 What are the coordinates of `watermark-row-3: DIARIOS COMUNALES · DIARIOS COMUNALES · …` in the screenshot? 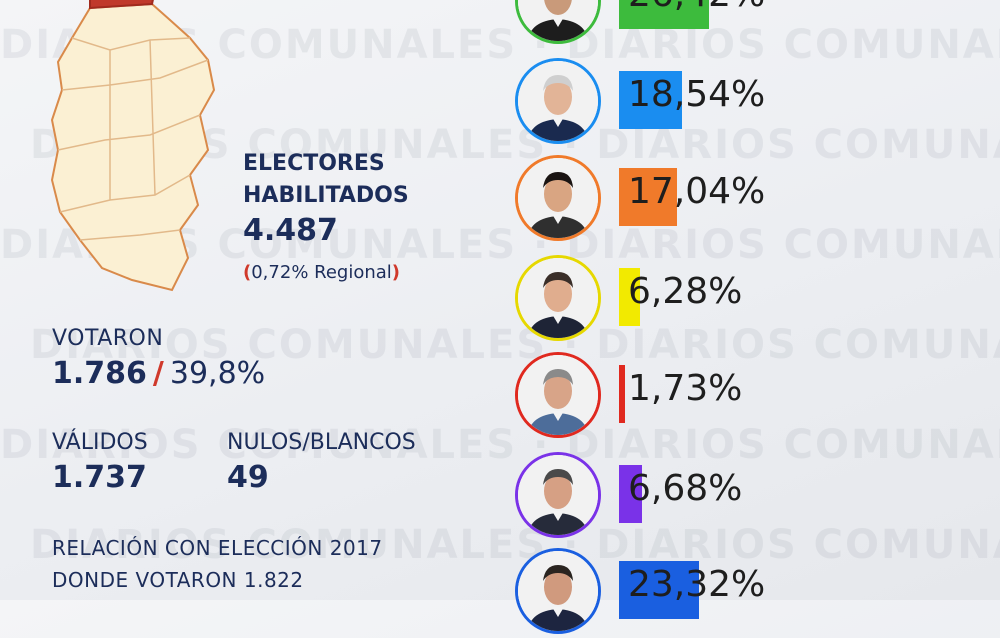 It's located at (500, 245).